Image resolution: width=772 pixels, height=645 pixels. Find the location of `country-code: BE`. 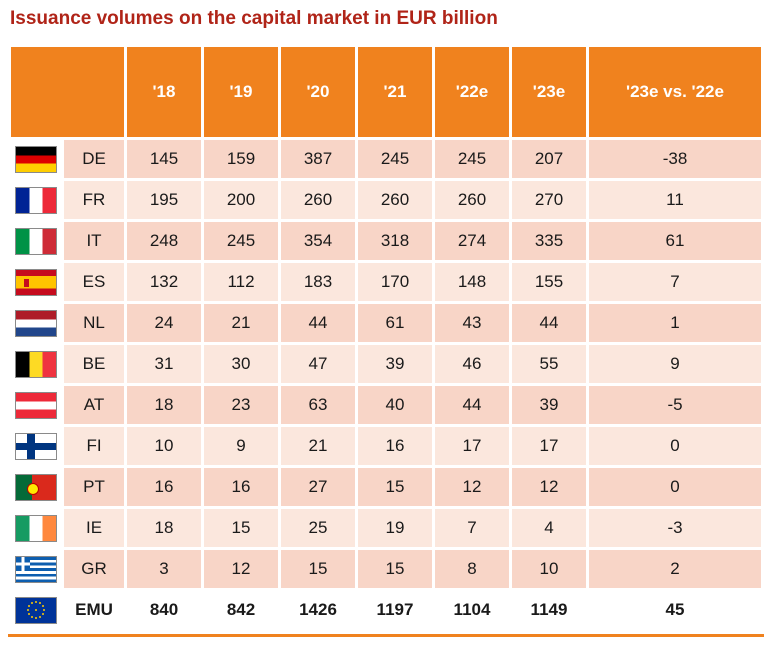

country-code: BE is located at coordinates (94, 364).